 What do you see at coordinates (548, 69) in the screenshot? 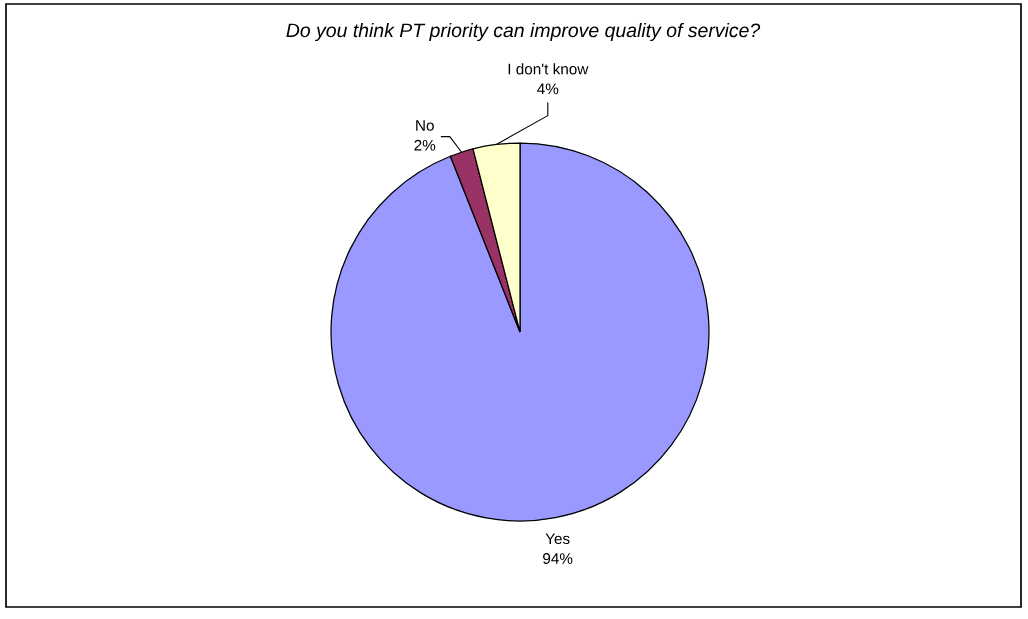
I see `slice-label: I don't know` at bounding box center [548, 69].